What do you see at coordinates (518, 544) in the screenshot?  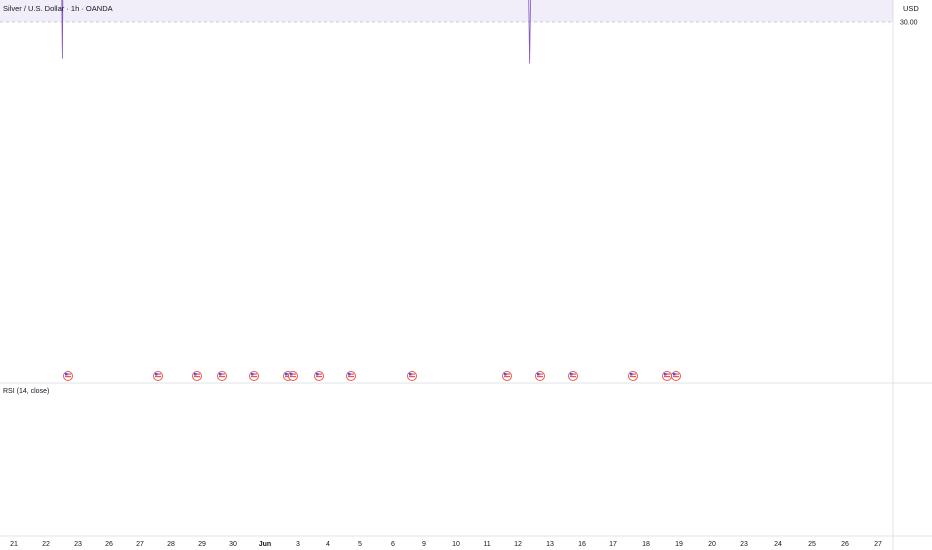 I see `time-tick-label: 12` at bounding box center [518, 544].